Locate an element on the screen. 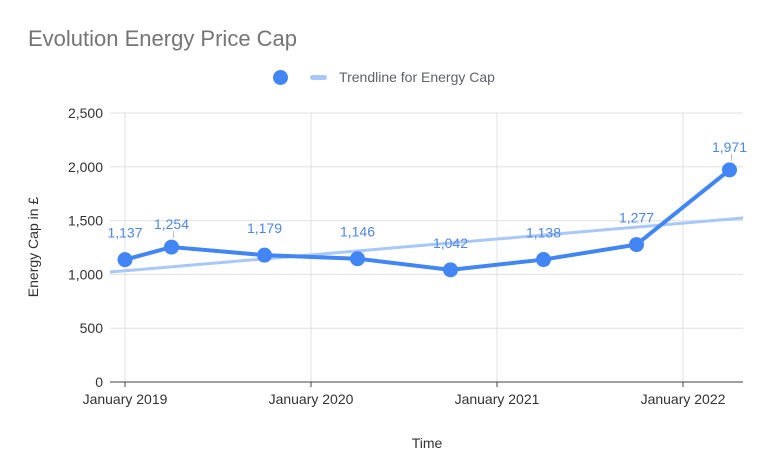 This screenshot has width=768, height=475. data-label: 1,137 is located at coordinates (124, 233).